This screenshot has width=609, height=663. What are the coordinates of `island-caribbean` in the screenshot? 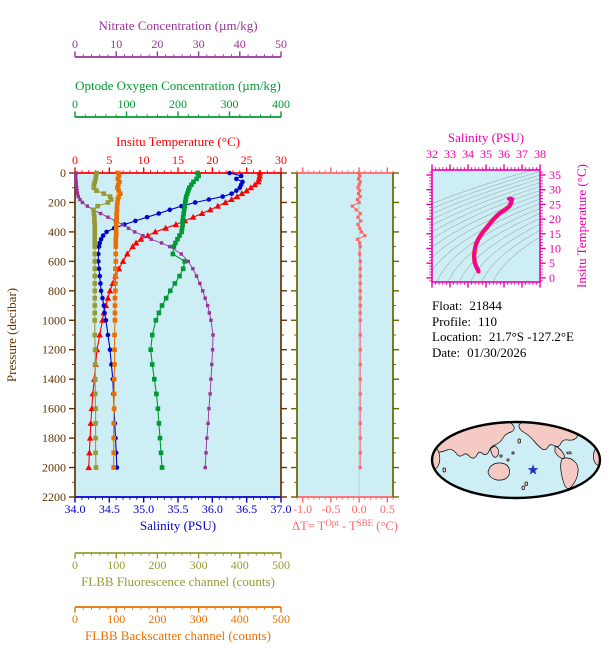 It's located at (569, 453).